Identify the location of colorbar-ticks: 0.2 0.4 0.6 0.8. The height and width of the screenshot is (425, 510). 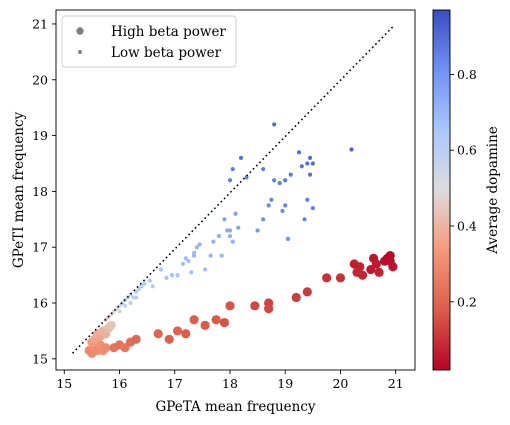
(463, 188).